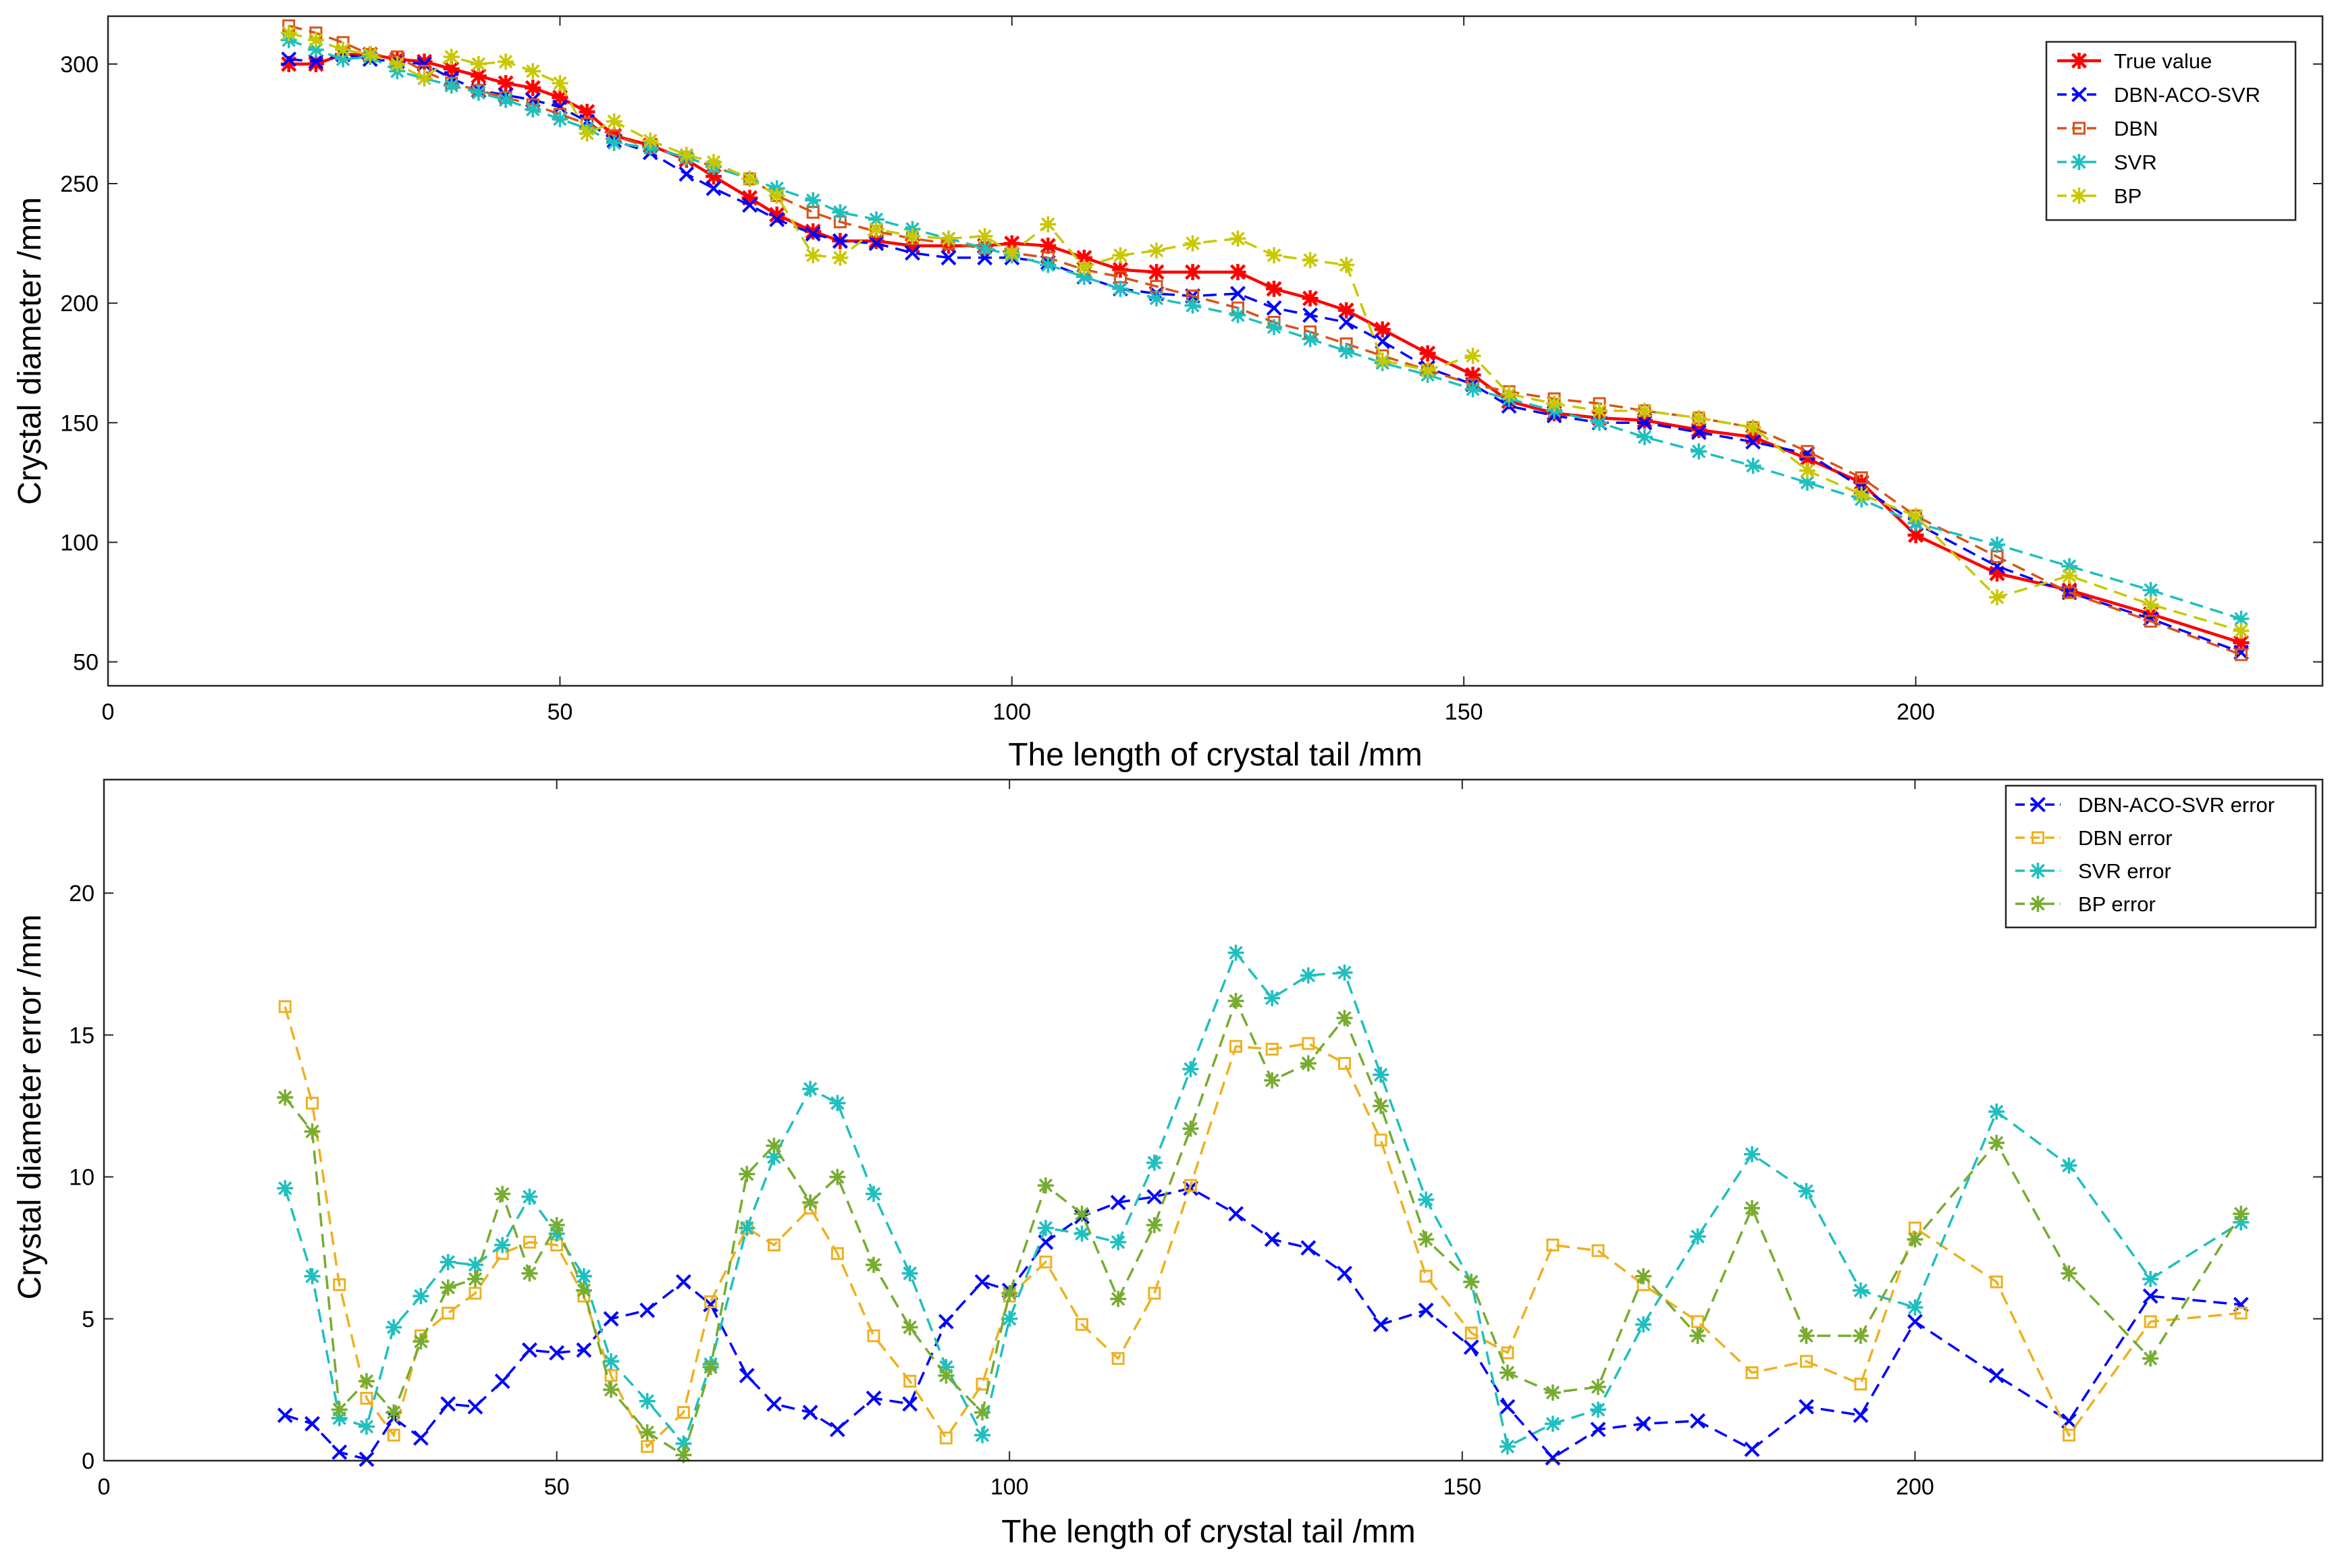 The height and width of the screenshot is (1568, 2336). What do you see at coordinates (2124, 871) in the screenshot?
I see `legend-label-svr-error: SVR error` at bounding box center [2124, 871].